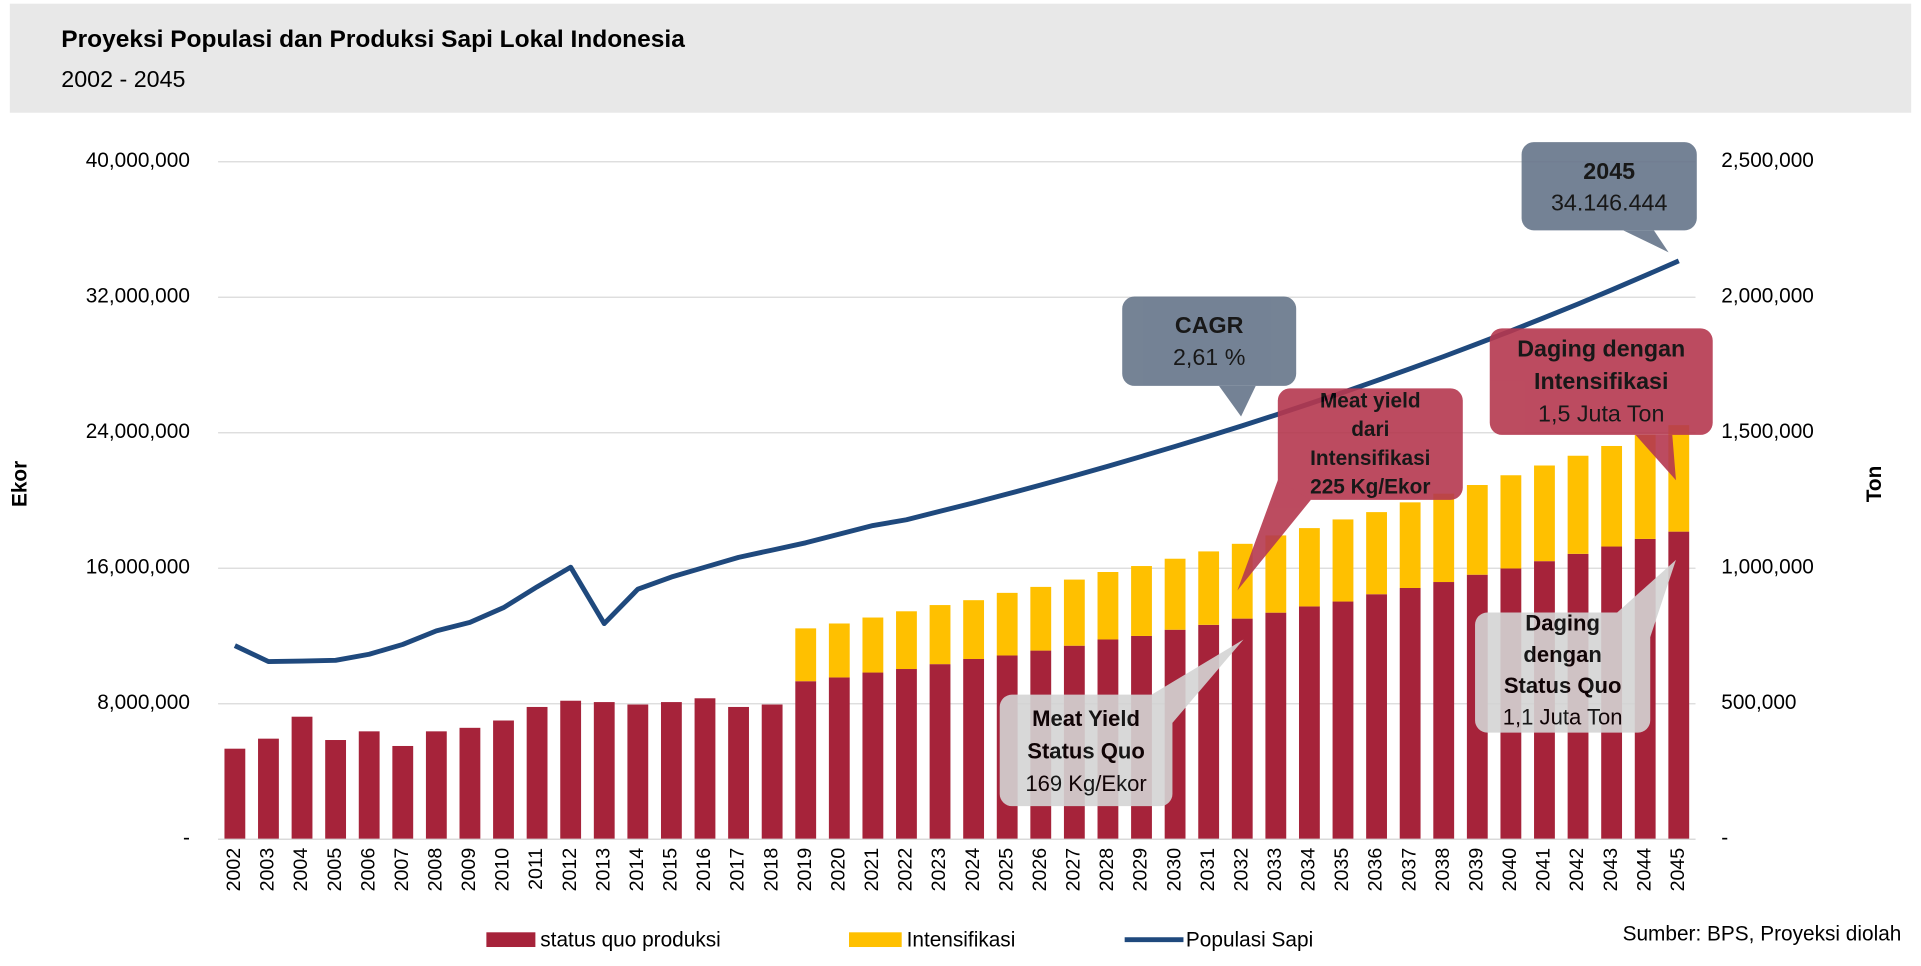 The width and height of the screenshot is (1921, 966). I want to click on callout-box, so click(1086, 750).